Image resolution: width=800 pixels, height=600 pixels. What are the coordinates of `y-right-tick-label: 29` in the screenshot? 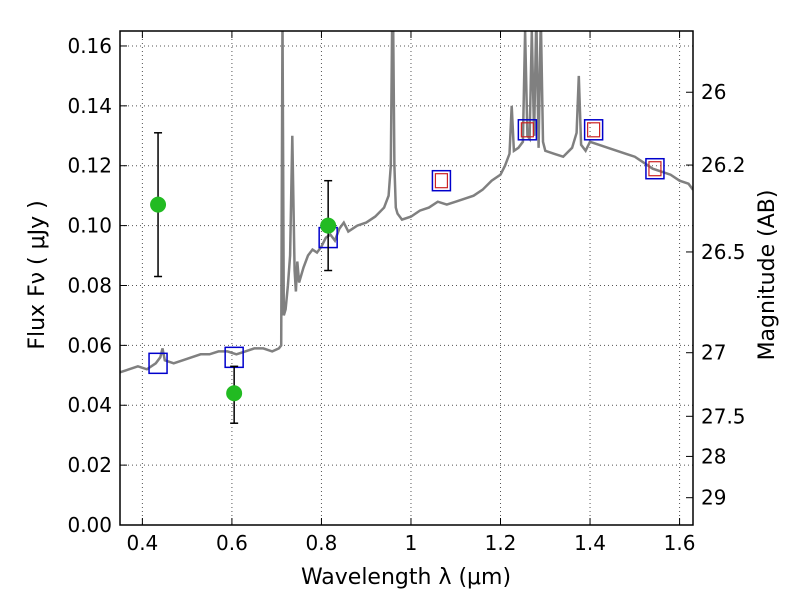 It's located at (713, 498).